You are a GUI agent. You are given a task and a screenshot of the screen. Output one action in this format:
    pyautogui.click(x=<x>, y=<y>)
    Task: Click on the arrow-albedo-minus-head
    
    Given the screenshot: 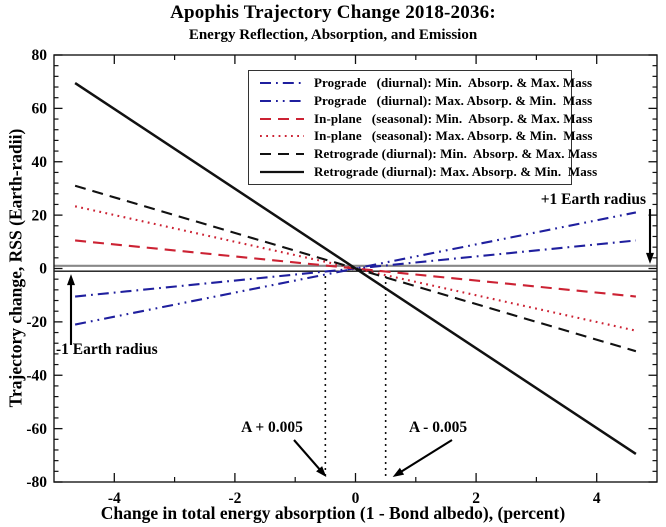 What is the action you would take?
    pyautogui.click(x=398, y=472)
    